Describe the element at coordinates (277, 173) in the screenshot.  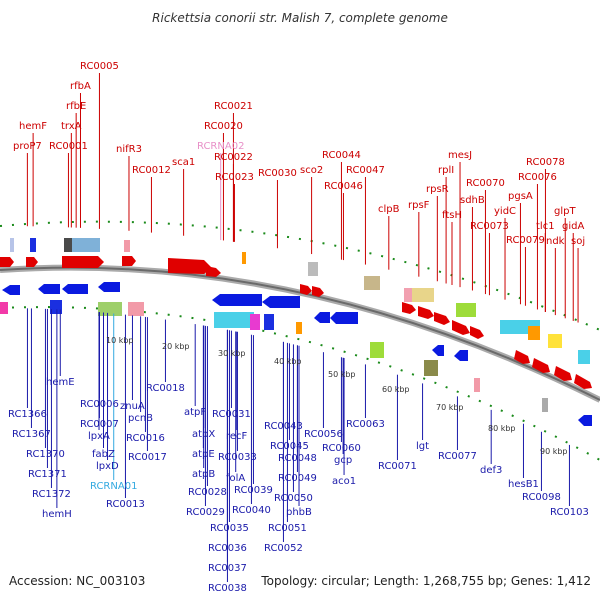
I see `gene-label: RC0030` at that location.